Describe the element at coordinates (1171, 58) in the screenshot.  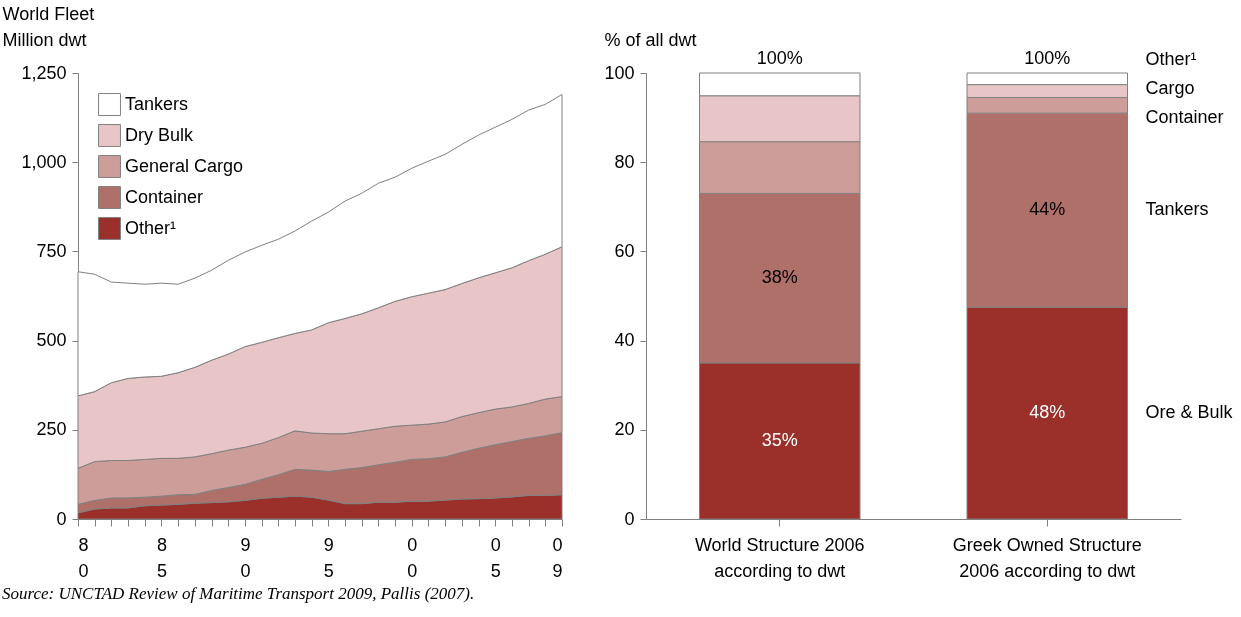
I see `series-label: Other¹` at that location.